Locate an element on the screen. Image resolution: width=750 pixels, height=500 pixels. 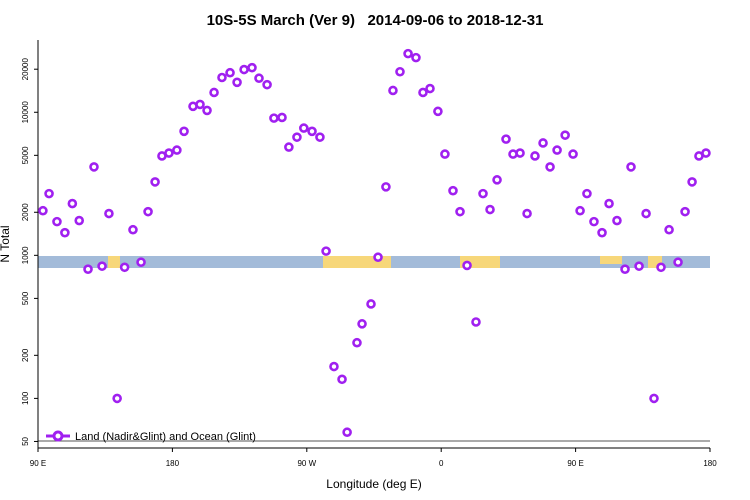
y-tick-label: 2000 is located at coordinates (25, 212).